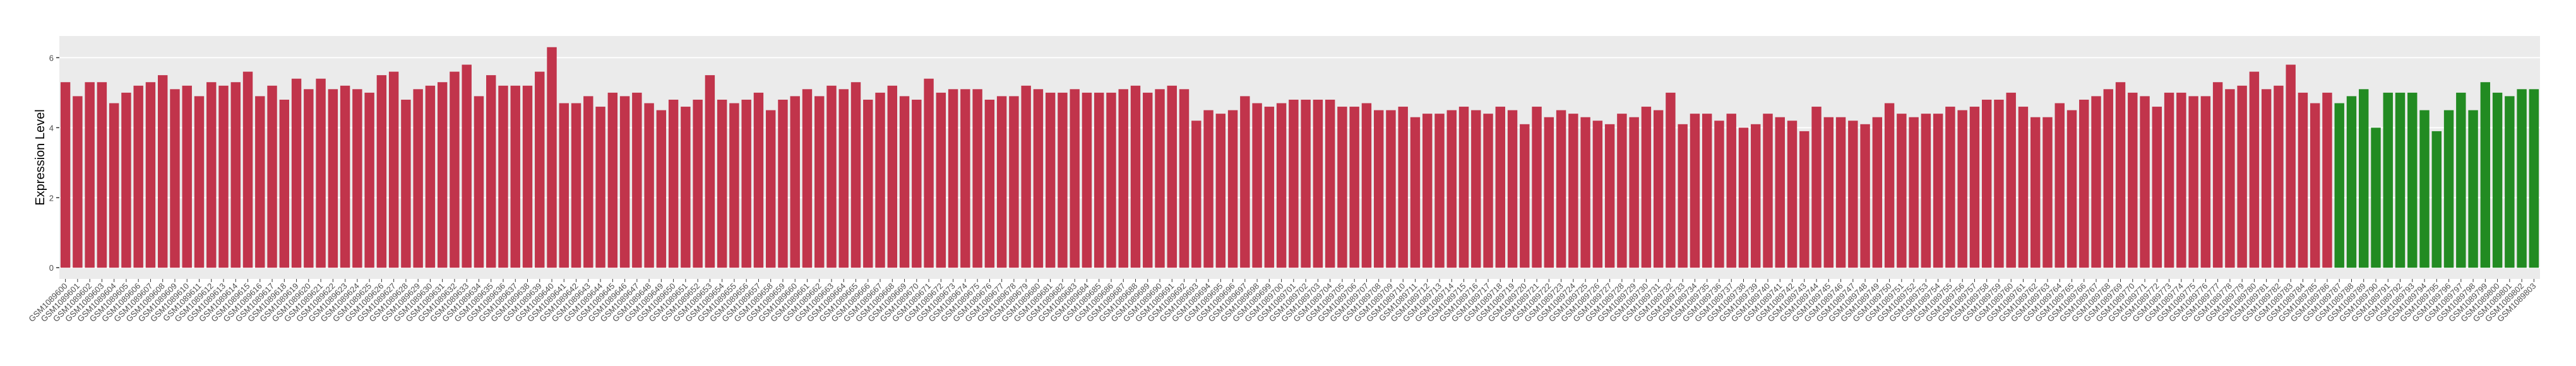 The height and width of the screenshot is (366, 2576). I want to click on y-tick-label: 0, so click(51, 268).